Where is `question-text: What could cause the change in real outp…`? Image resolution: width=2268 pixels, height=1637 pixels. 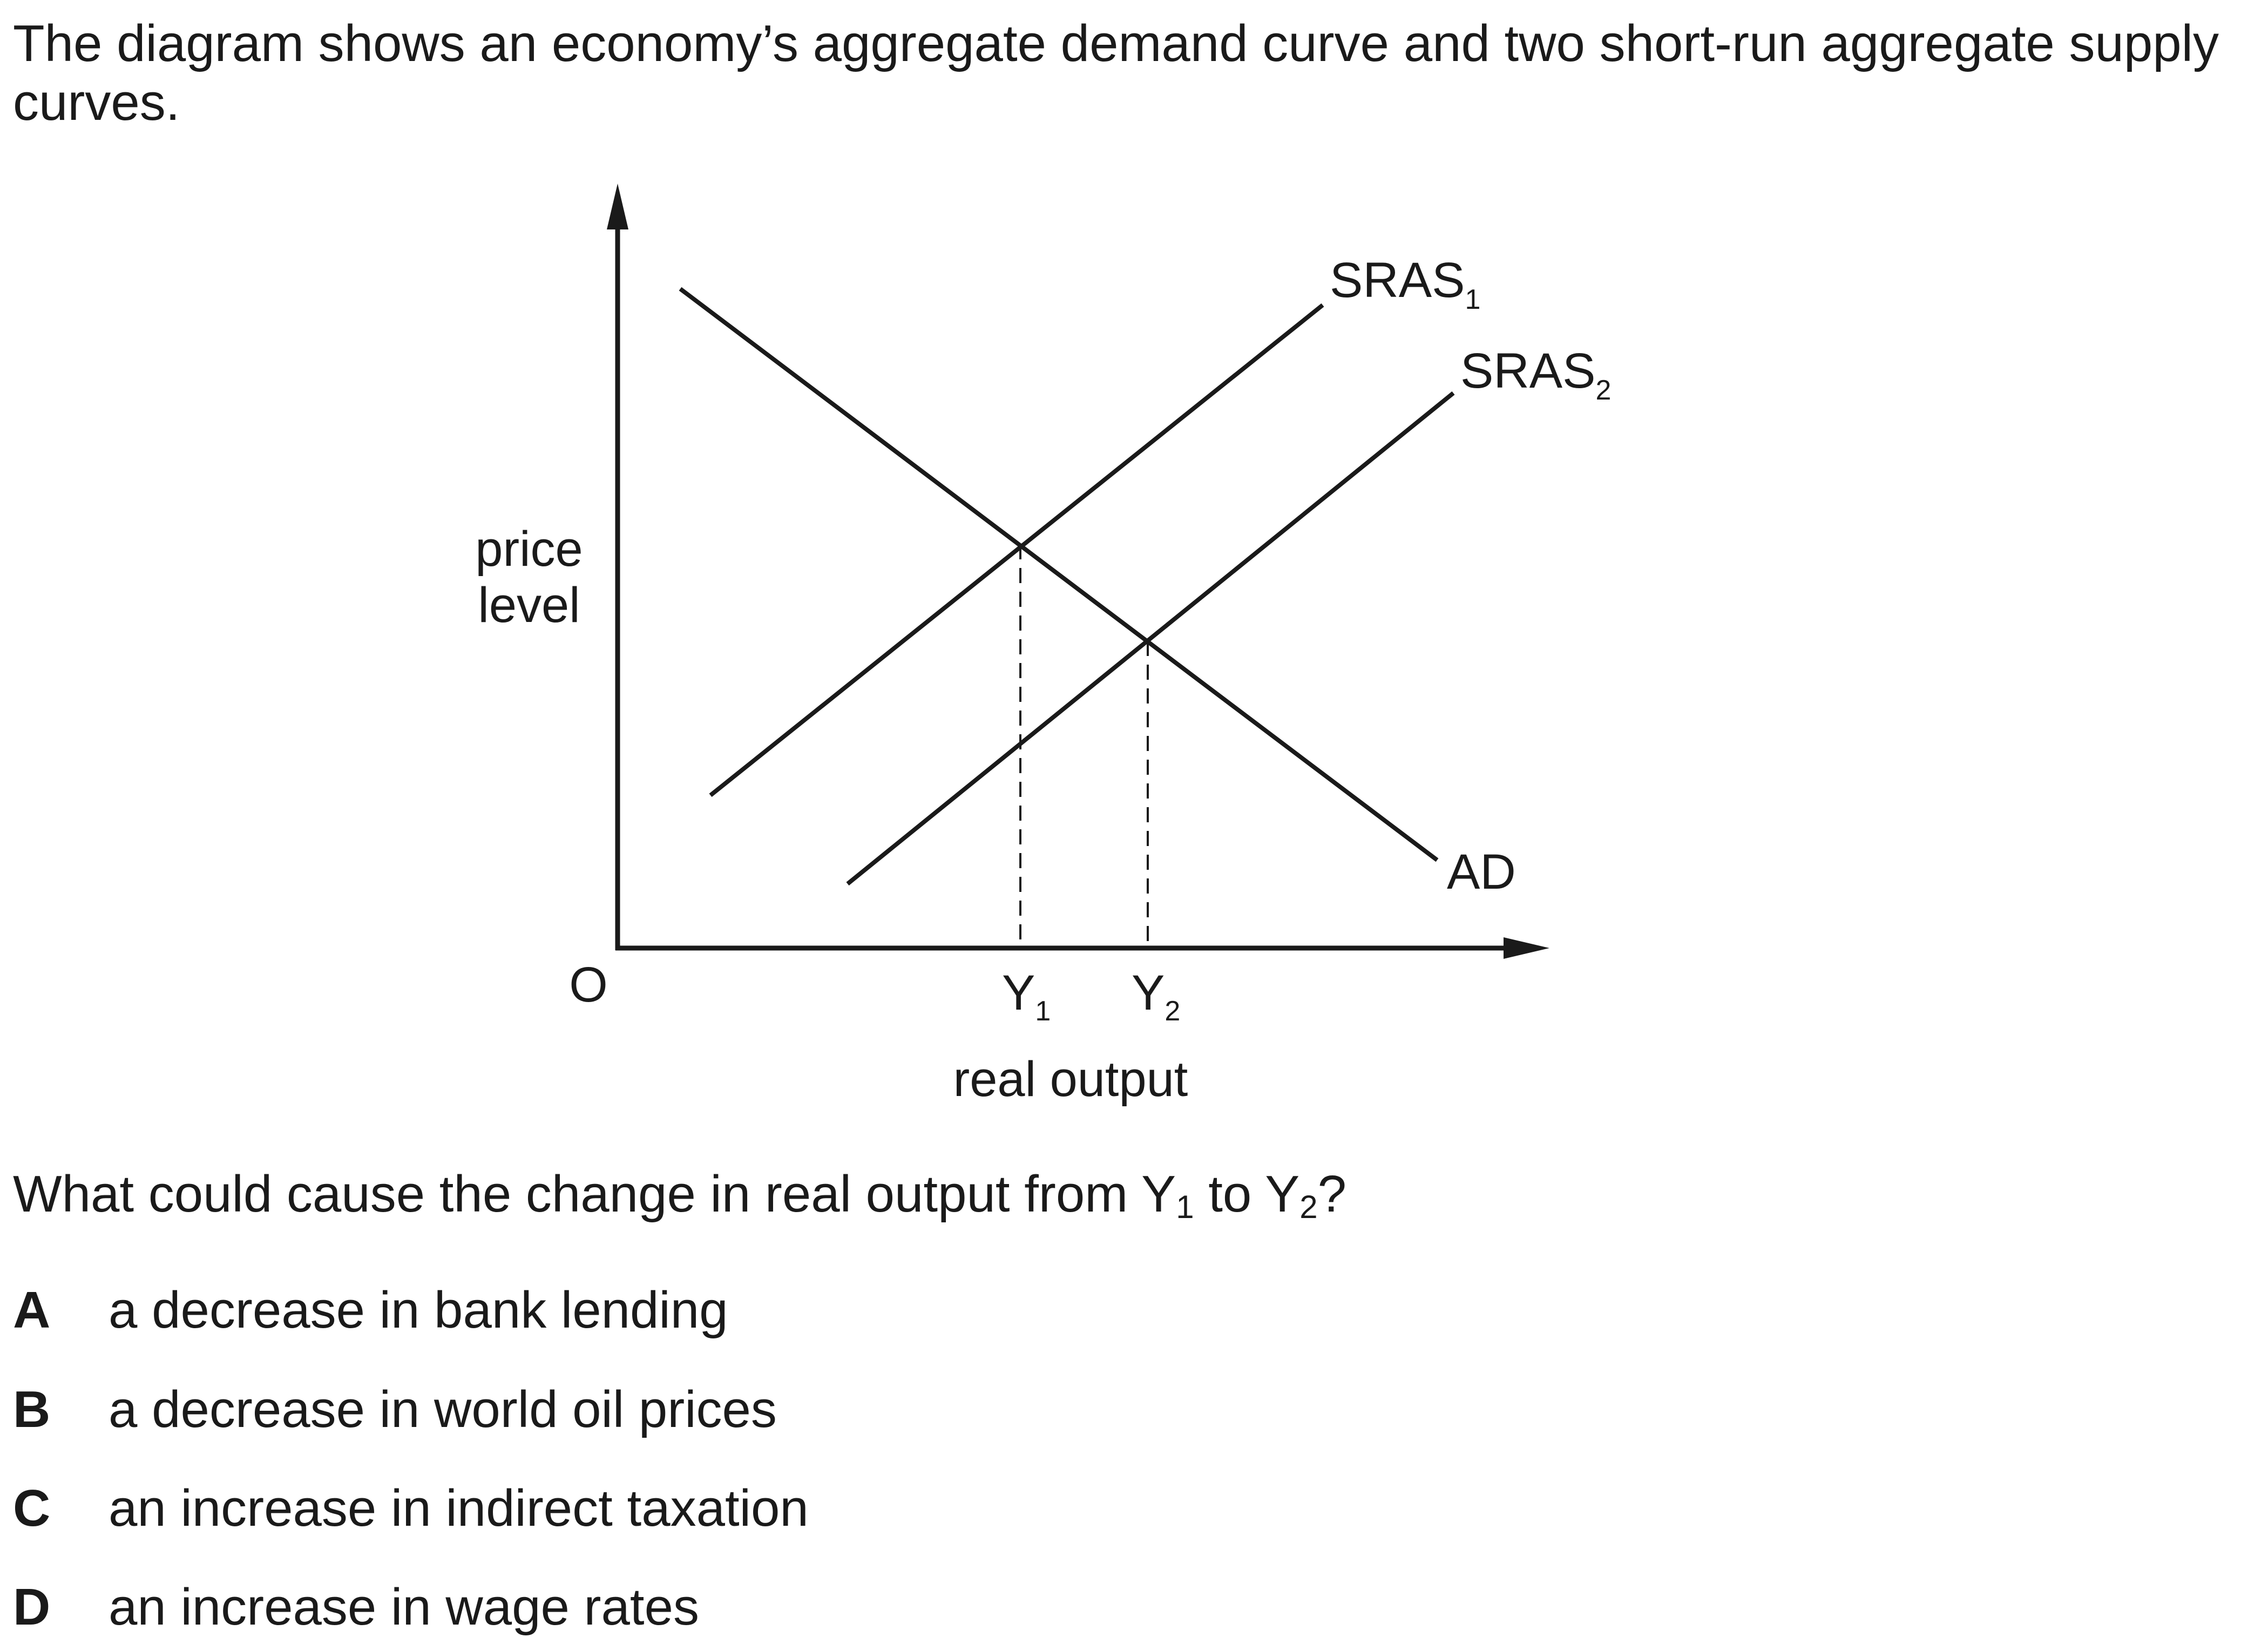
question-text: What could cause the change in real outp… is located at coordinates (679, 1195).